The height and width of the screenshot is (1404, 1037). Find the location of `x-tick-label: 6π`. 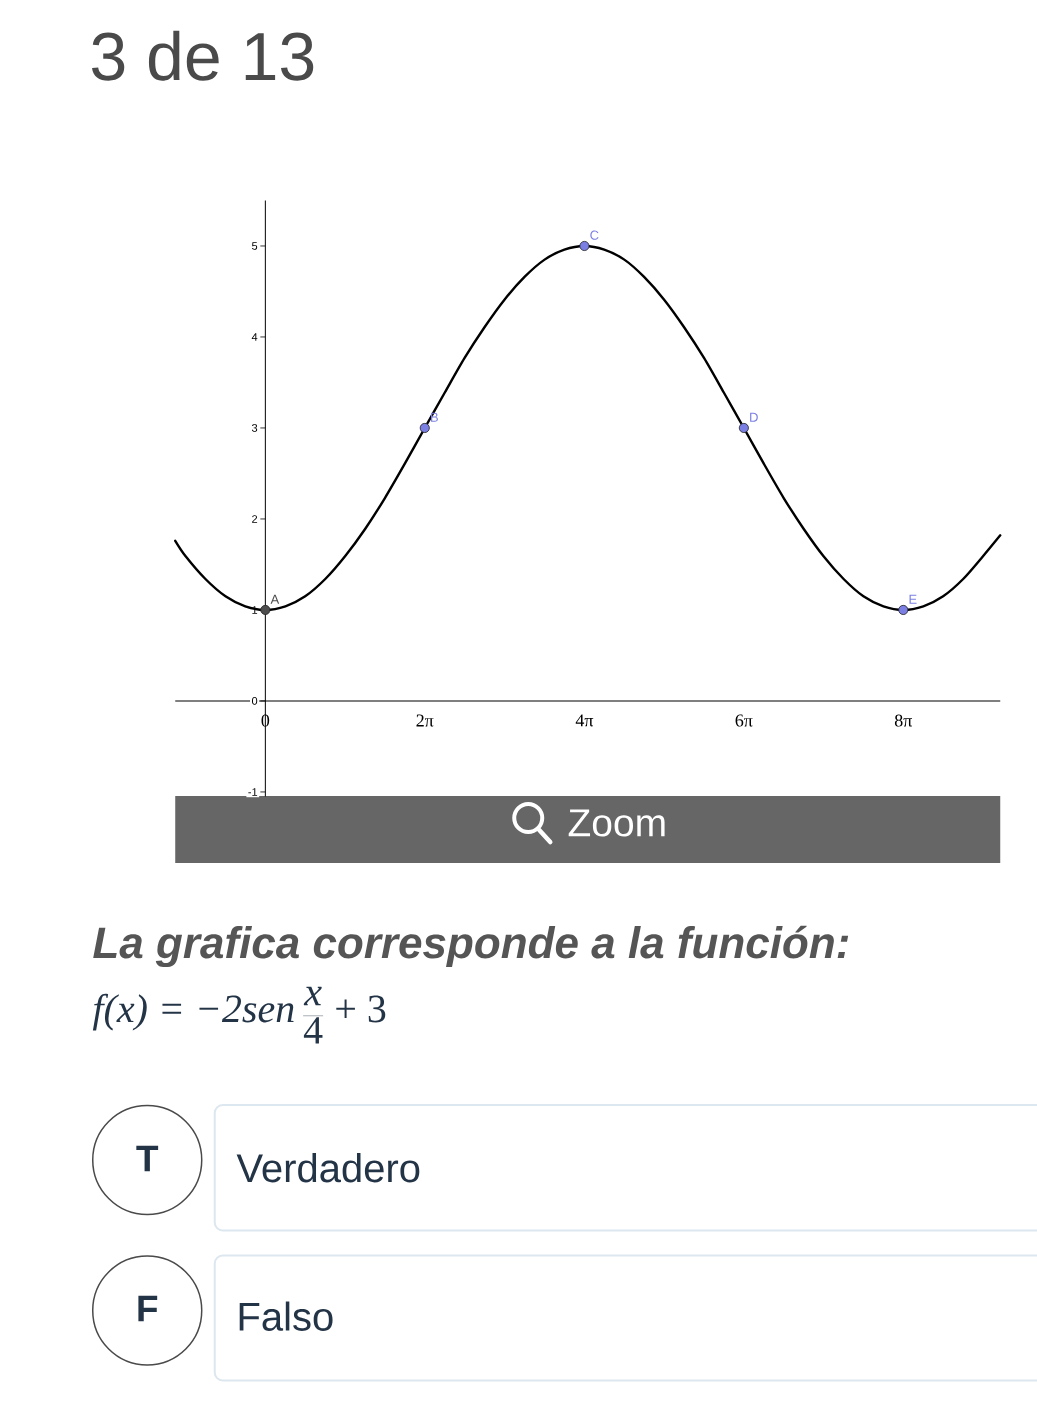

x-tick-label: 6π is located at coordinates (744, 720).